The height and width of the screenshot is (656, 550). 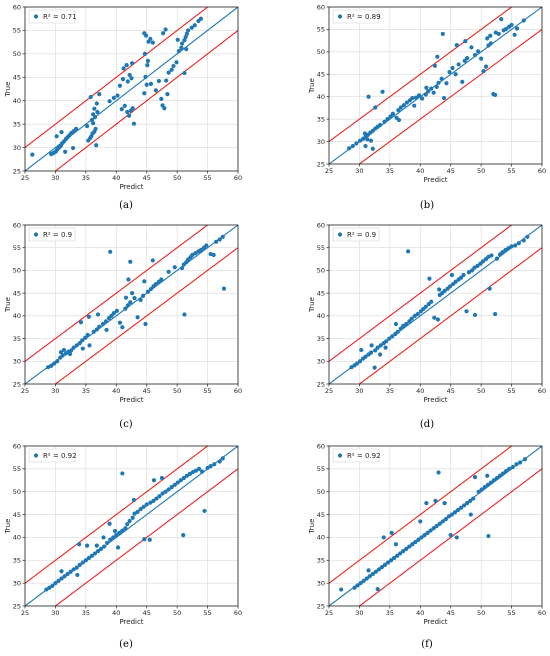 What do you see at coordinates (17, 225) in the screenshot?
I see `y-tick-label: 60` at bounding box center [17, 225].